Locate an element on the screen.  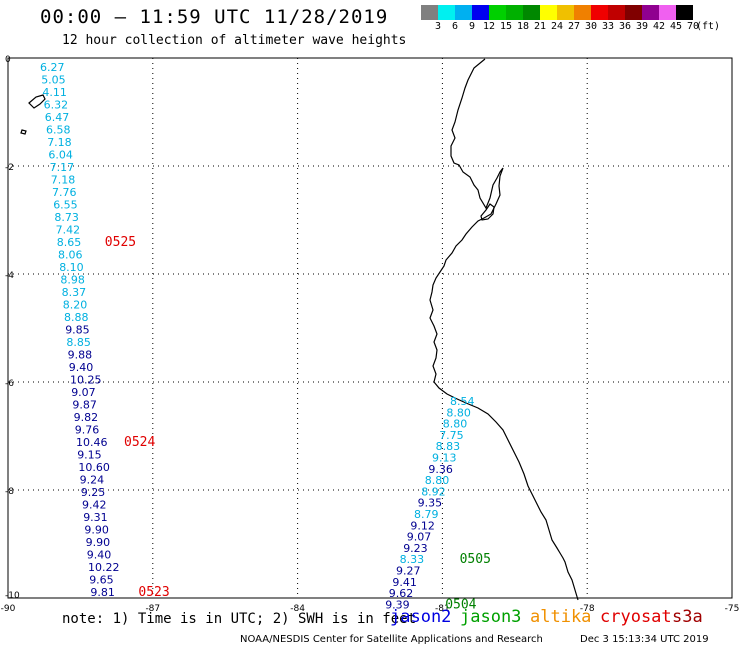
legend-label: 45 is located at coordinates (676, 26).